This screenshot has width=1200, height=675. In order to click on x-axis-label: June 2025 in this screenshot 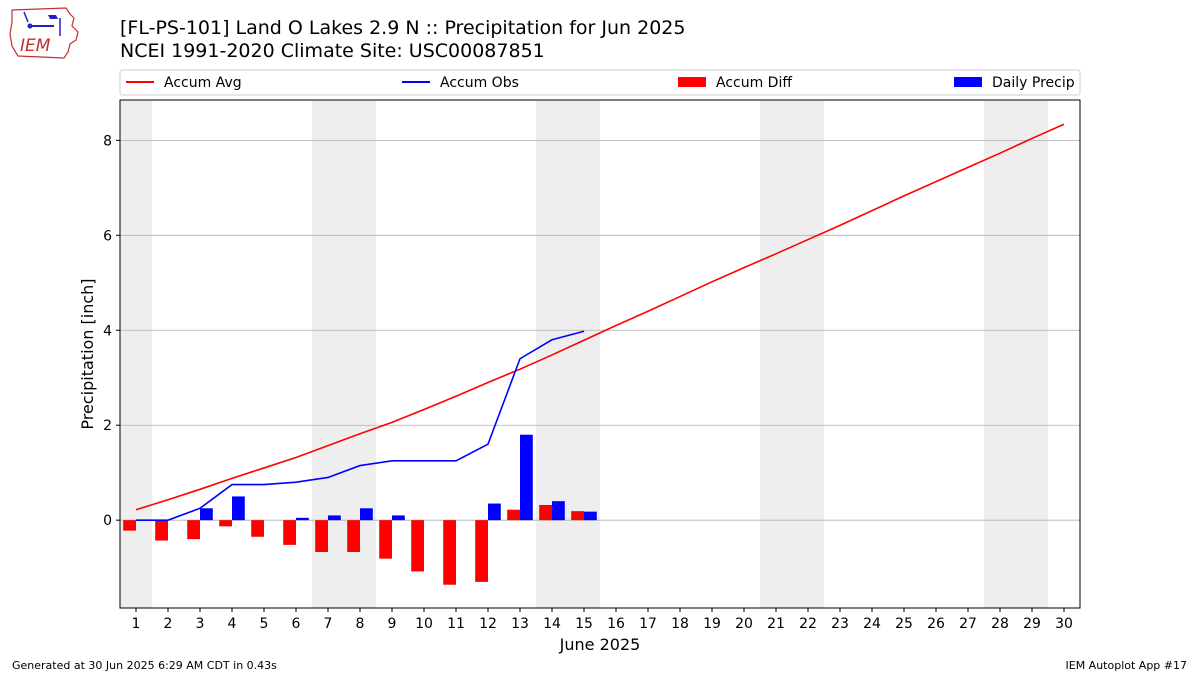, I will do `click(600, 644)`.